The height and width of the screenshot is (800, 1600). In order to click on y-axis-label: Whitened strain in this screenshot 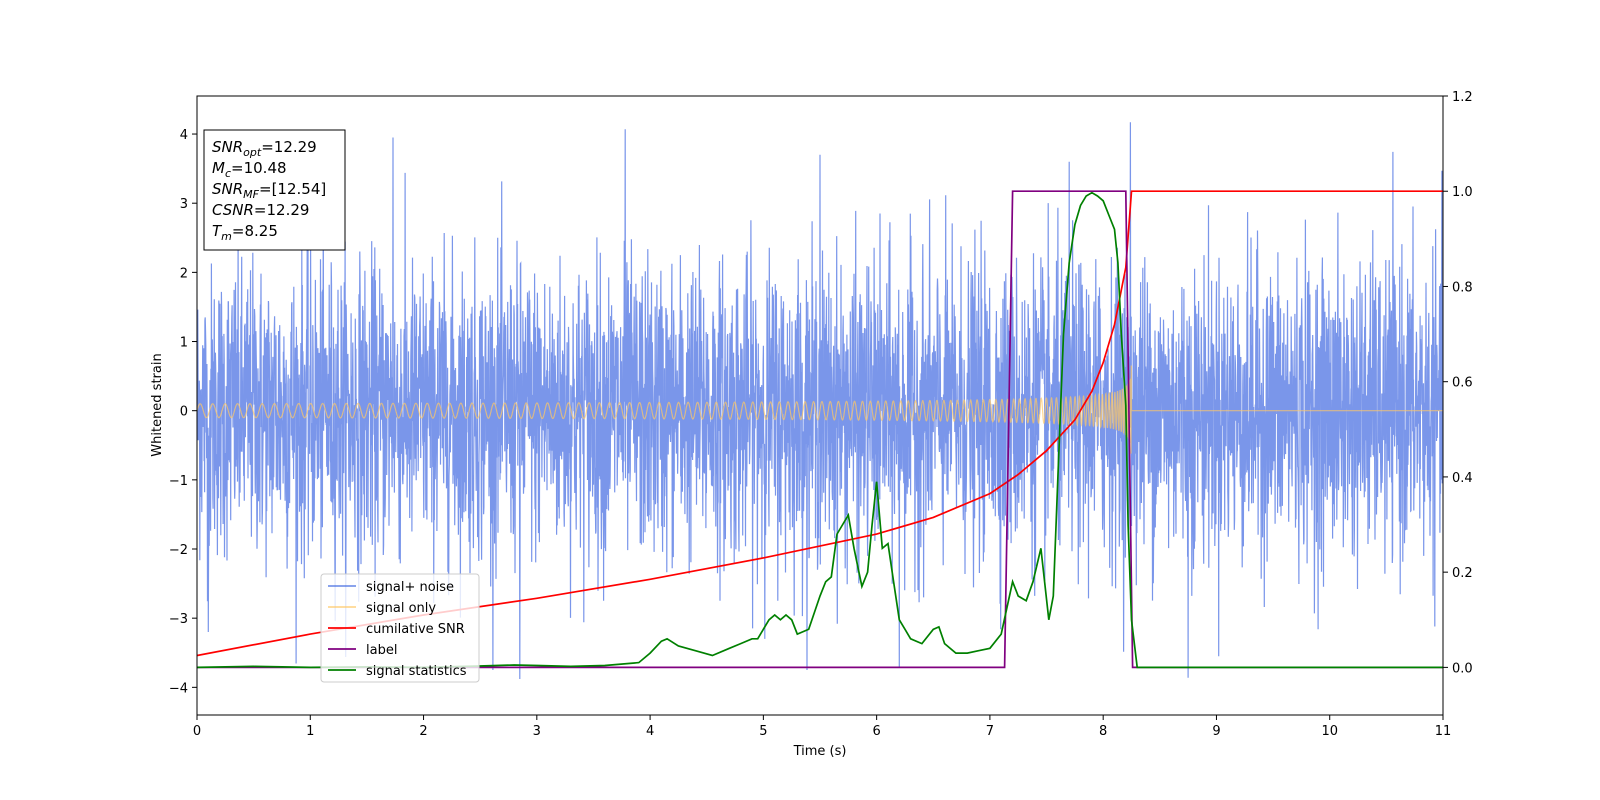, I will do `click(157, 404)`.